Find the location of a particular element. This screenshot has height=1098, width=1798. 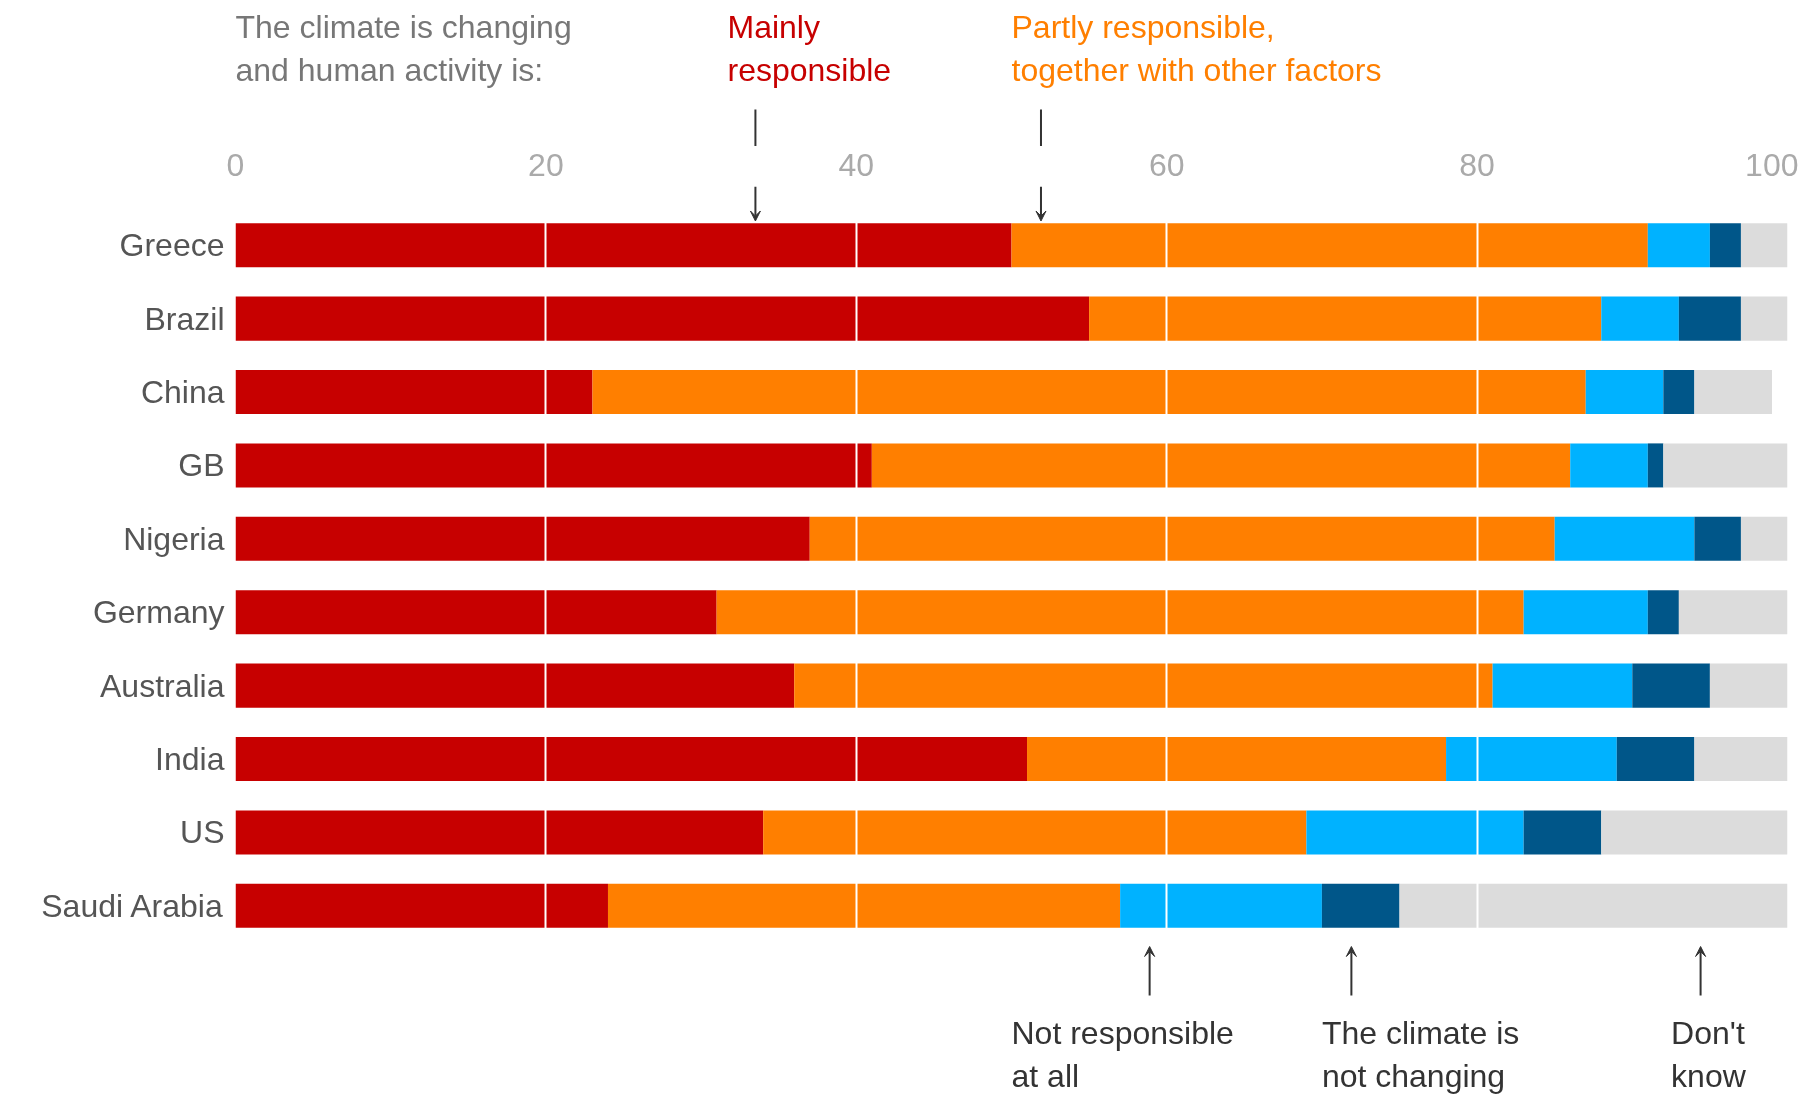

text: Mainly responsible is located at coordinates (809, 48).